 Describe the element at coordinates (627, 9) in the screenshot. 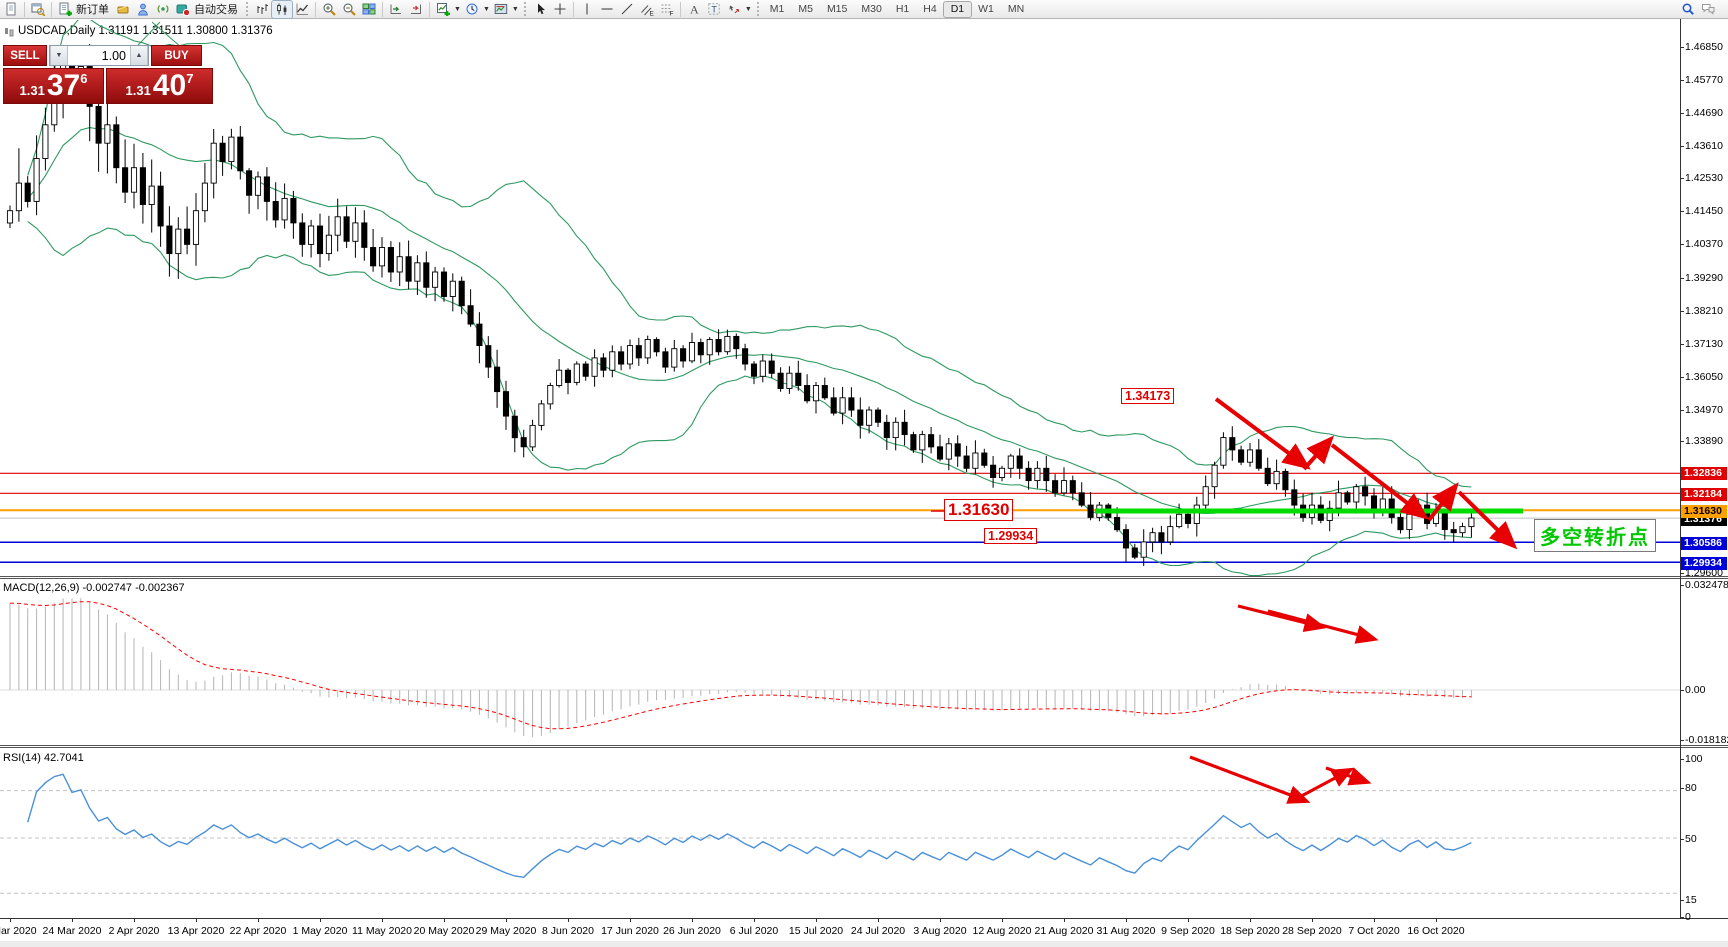

I see `trend-line-icon` at that location.